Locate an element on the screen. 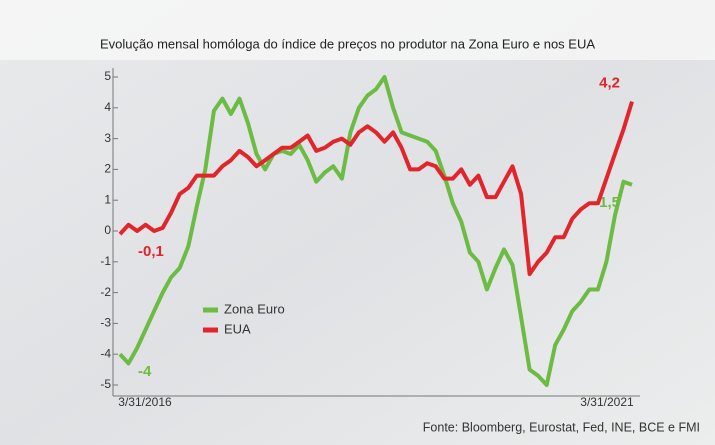  legend-label: Zona Euro is located at coordinates (254, 308).